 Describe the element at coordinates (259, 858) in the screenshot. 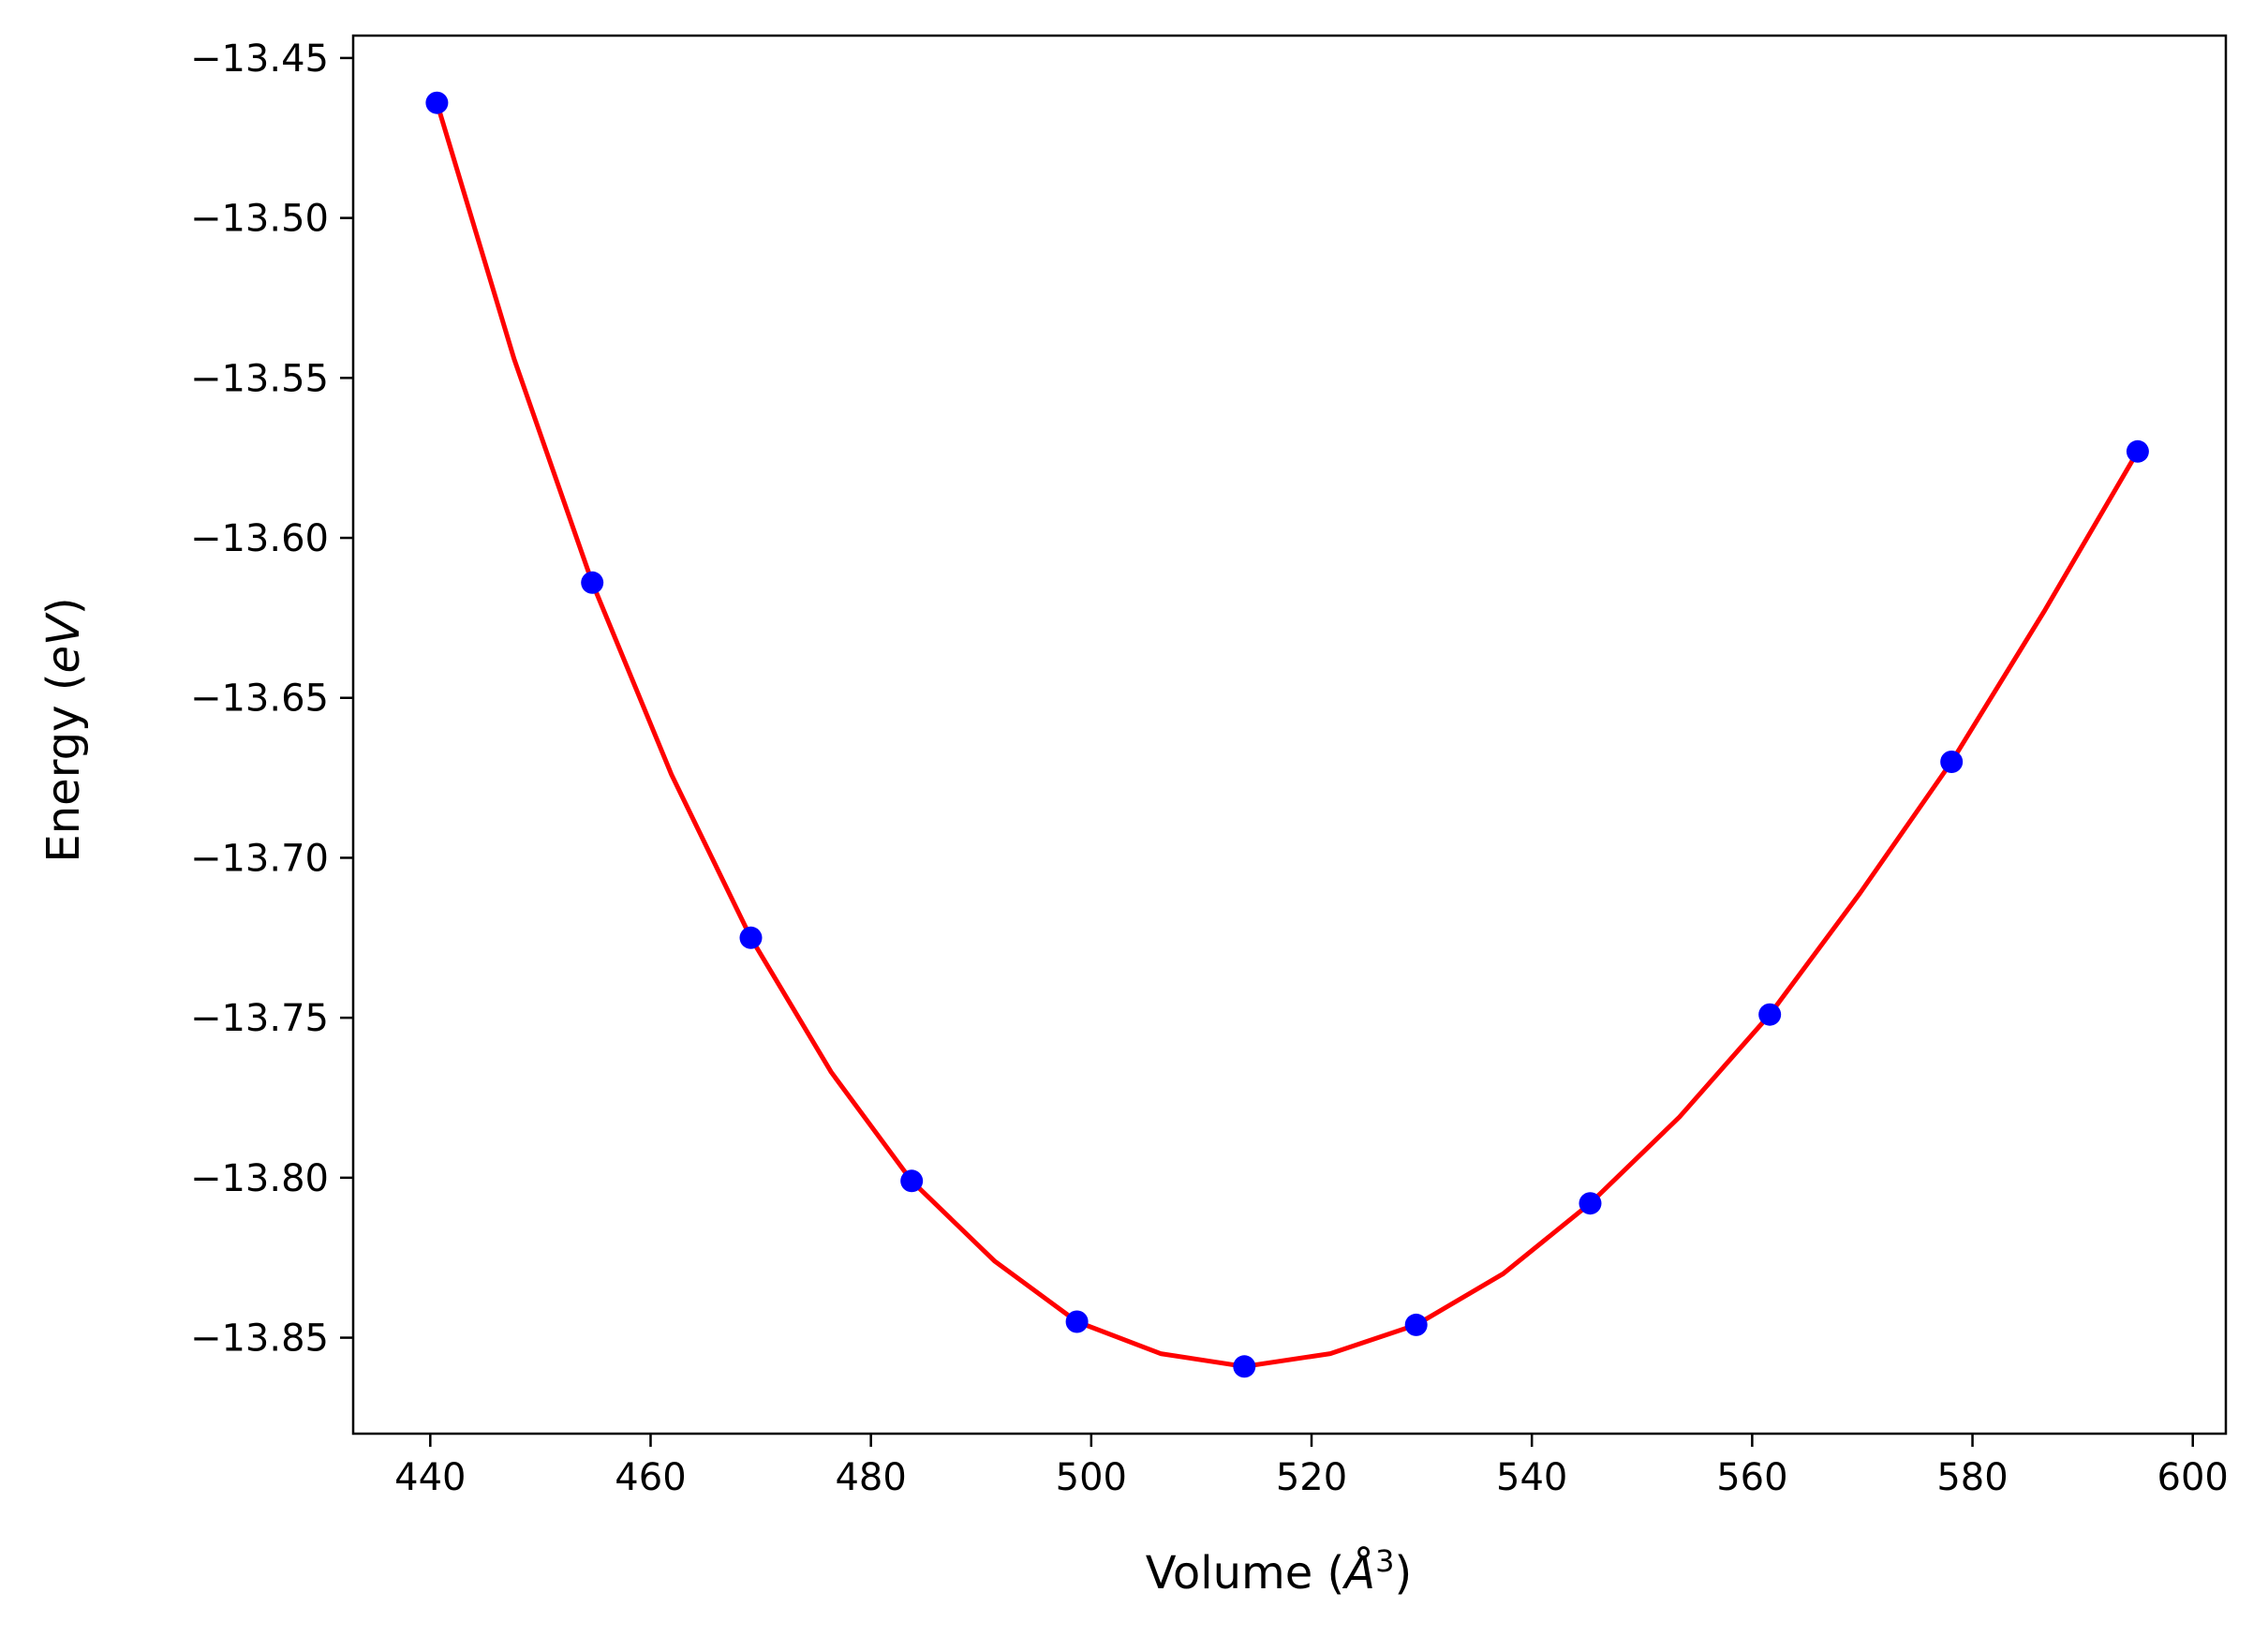

I see `y-tick-label: −13.70` at that location.